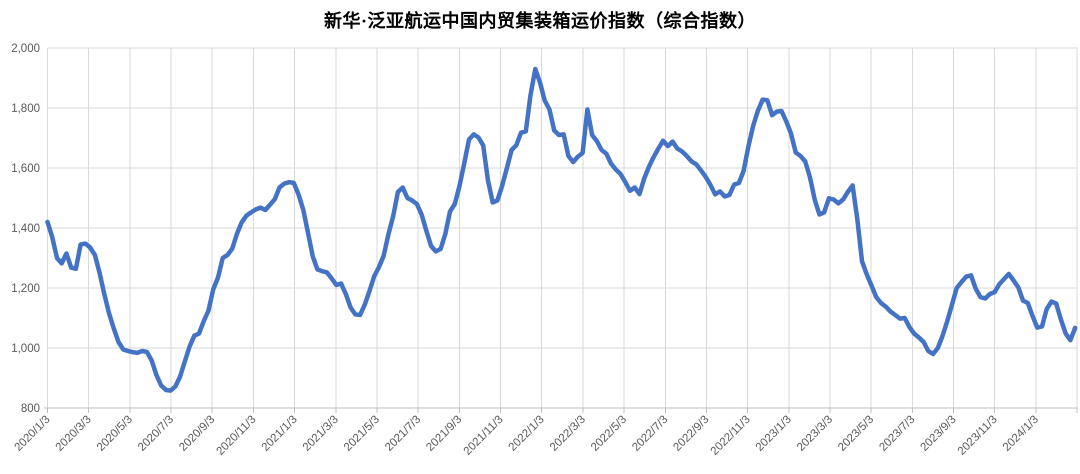 This screenshot has height=474, width=1080. Describe the element at coordinates (568, 434) in the screenshot. I see `x-axis-label: 2022/3/3` at that location.